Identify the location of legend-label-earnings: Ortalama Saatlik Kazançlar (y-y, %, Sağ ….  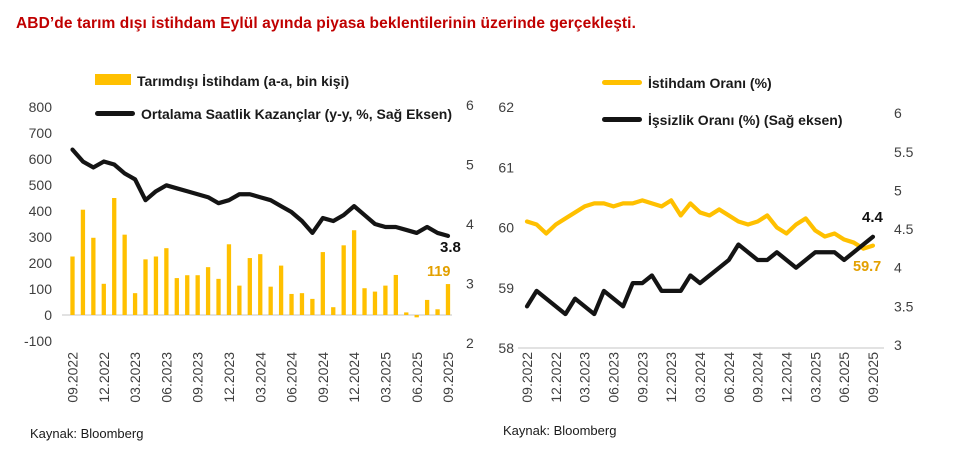
(296, 114).